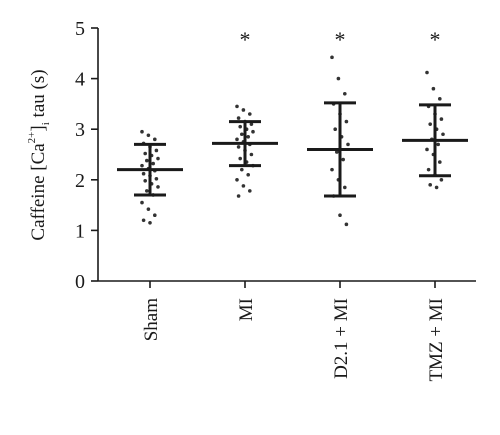 The image size is (500, 435). Describe the element at coordinates (80, 181) in the screenshot. I see `y-tick-label: 2` at that location.